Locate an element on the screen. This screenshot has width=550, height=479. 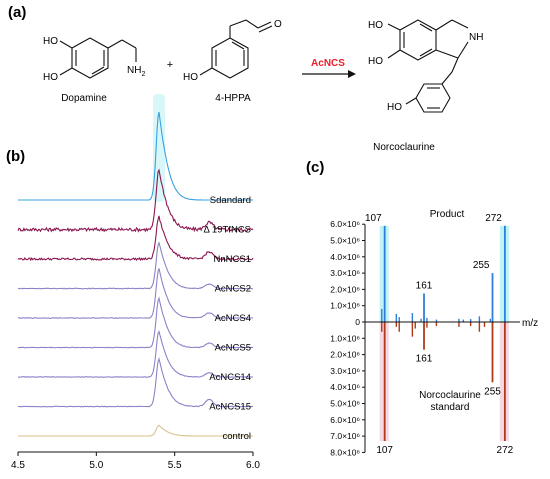
norc-nh: NH is located at coordinates (476, 37).